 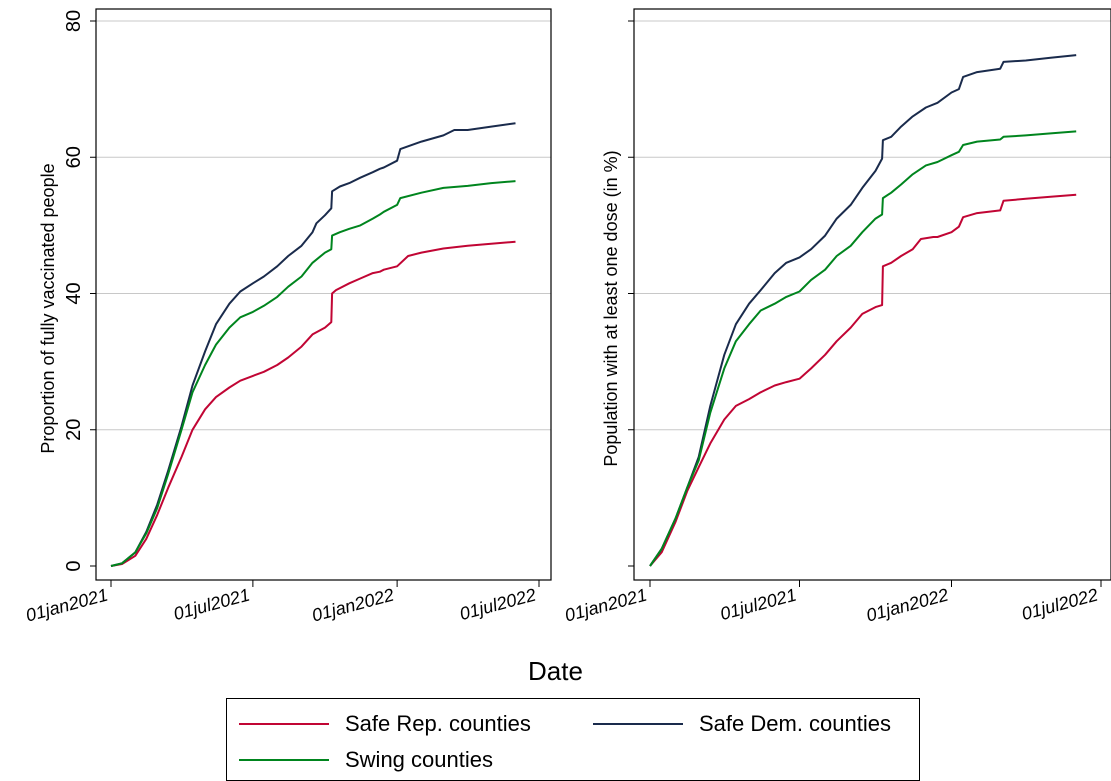 I want to click on x-axis-label: Date, so click(x=555, y=671).